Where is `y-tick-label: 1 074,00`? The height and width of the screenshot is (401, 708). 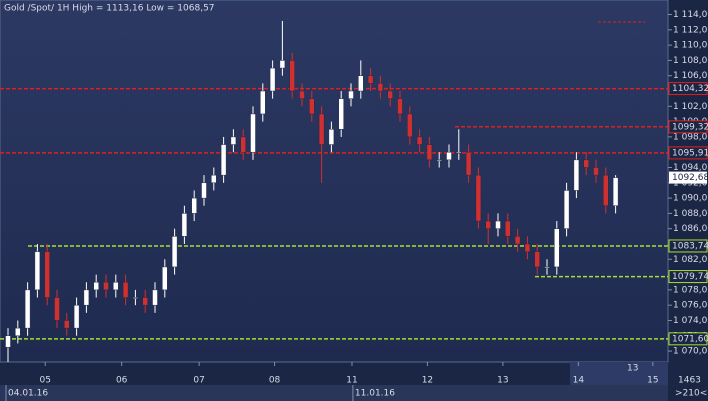
y-tick-label: 1 074,00 is located at coordinates (690, 321).